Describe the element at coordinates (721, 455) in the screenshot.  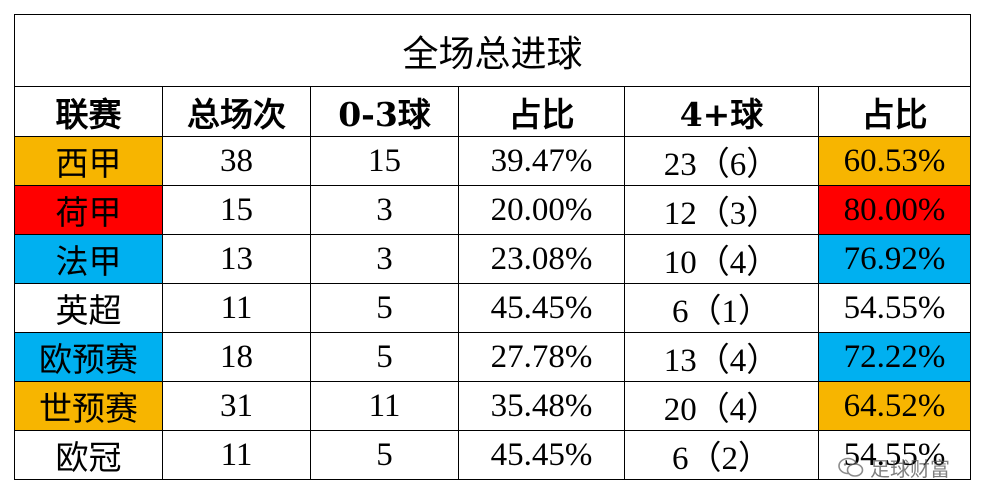
I see `high-goals-cell: 6（2）` at that location.